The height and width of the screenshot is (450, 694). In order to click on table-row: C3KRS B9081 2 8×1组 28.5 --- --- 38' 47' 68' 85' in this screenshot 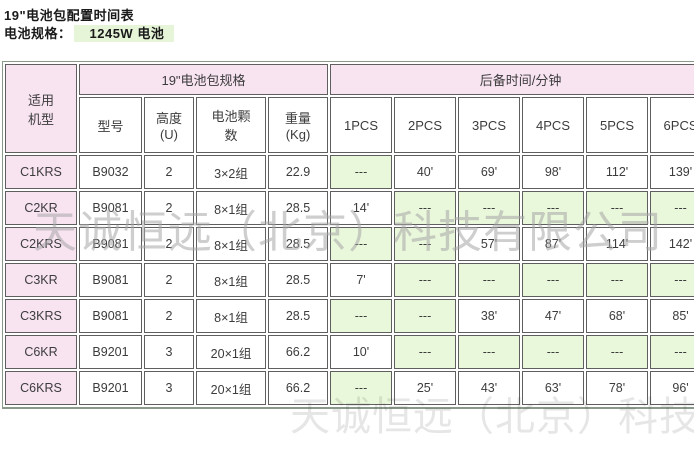, I will do `click(349, 316)`.